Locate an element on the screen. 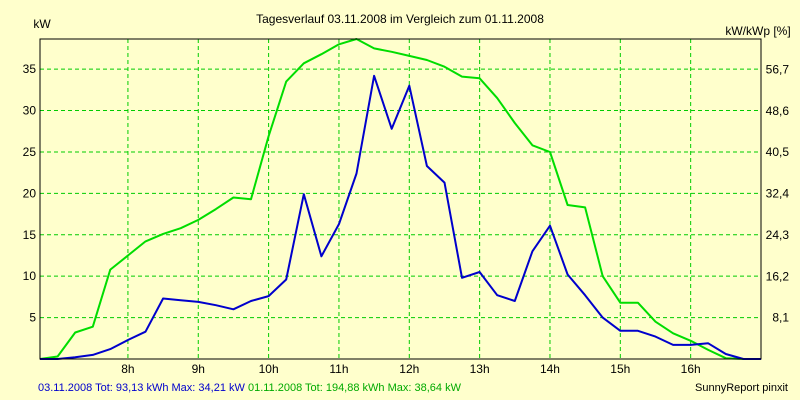 The width and height of the screenshot is (800, 400). y-left-tick-label: 5 is located at coordinates (32, 318).